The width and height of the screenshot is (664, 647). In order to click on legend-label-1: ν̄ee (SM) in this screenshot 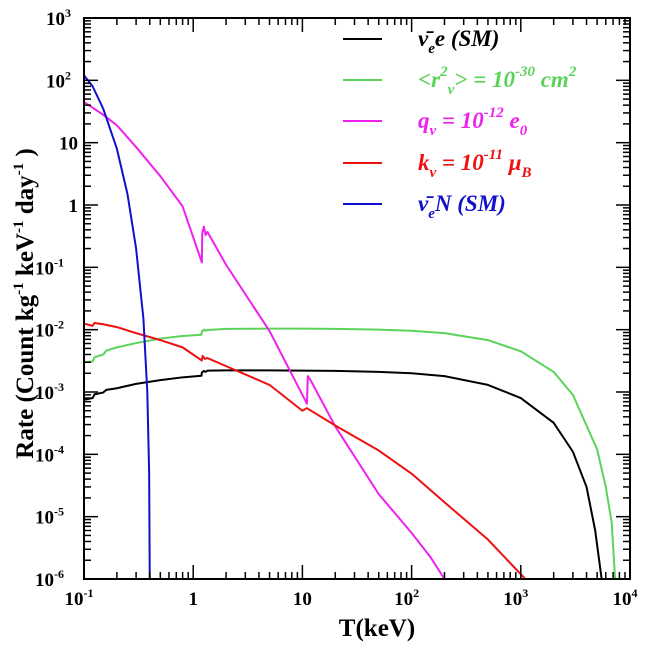, I will do `click(458, 41)`.